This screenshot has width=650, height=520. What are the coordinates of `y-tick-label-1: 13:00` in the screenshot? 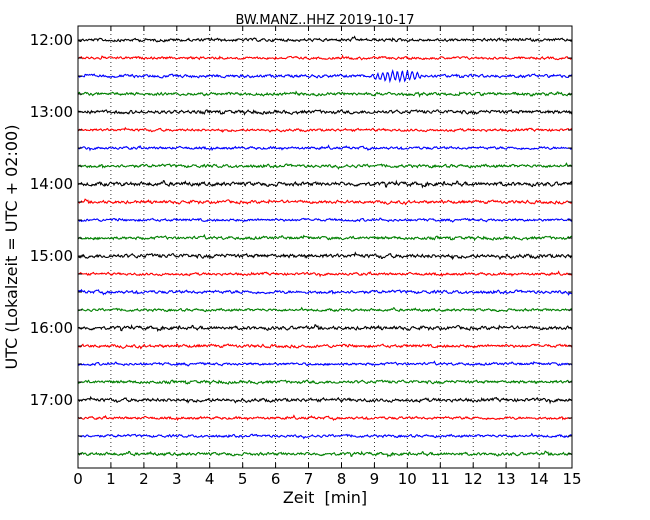 It's located at (51, 112).